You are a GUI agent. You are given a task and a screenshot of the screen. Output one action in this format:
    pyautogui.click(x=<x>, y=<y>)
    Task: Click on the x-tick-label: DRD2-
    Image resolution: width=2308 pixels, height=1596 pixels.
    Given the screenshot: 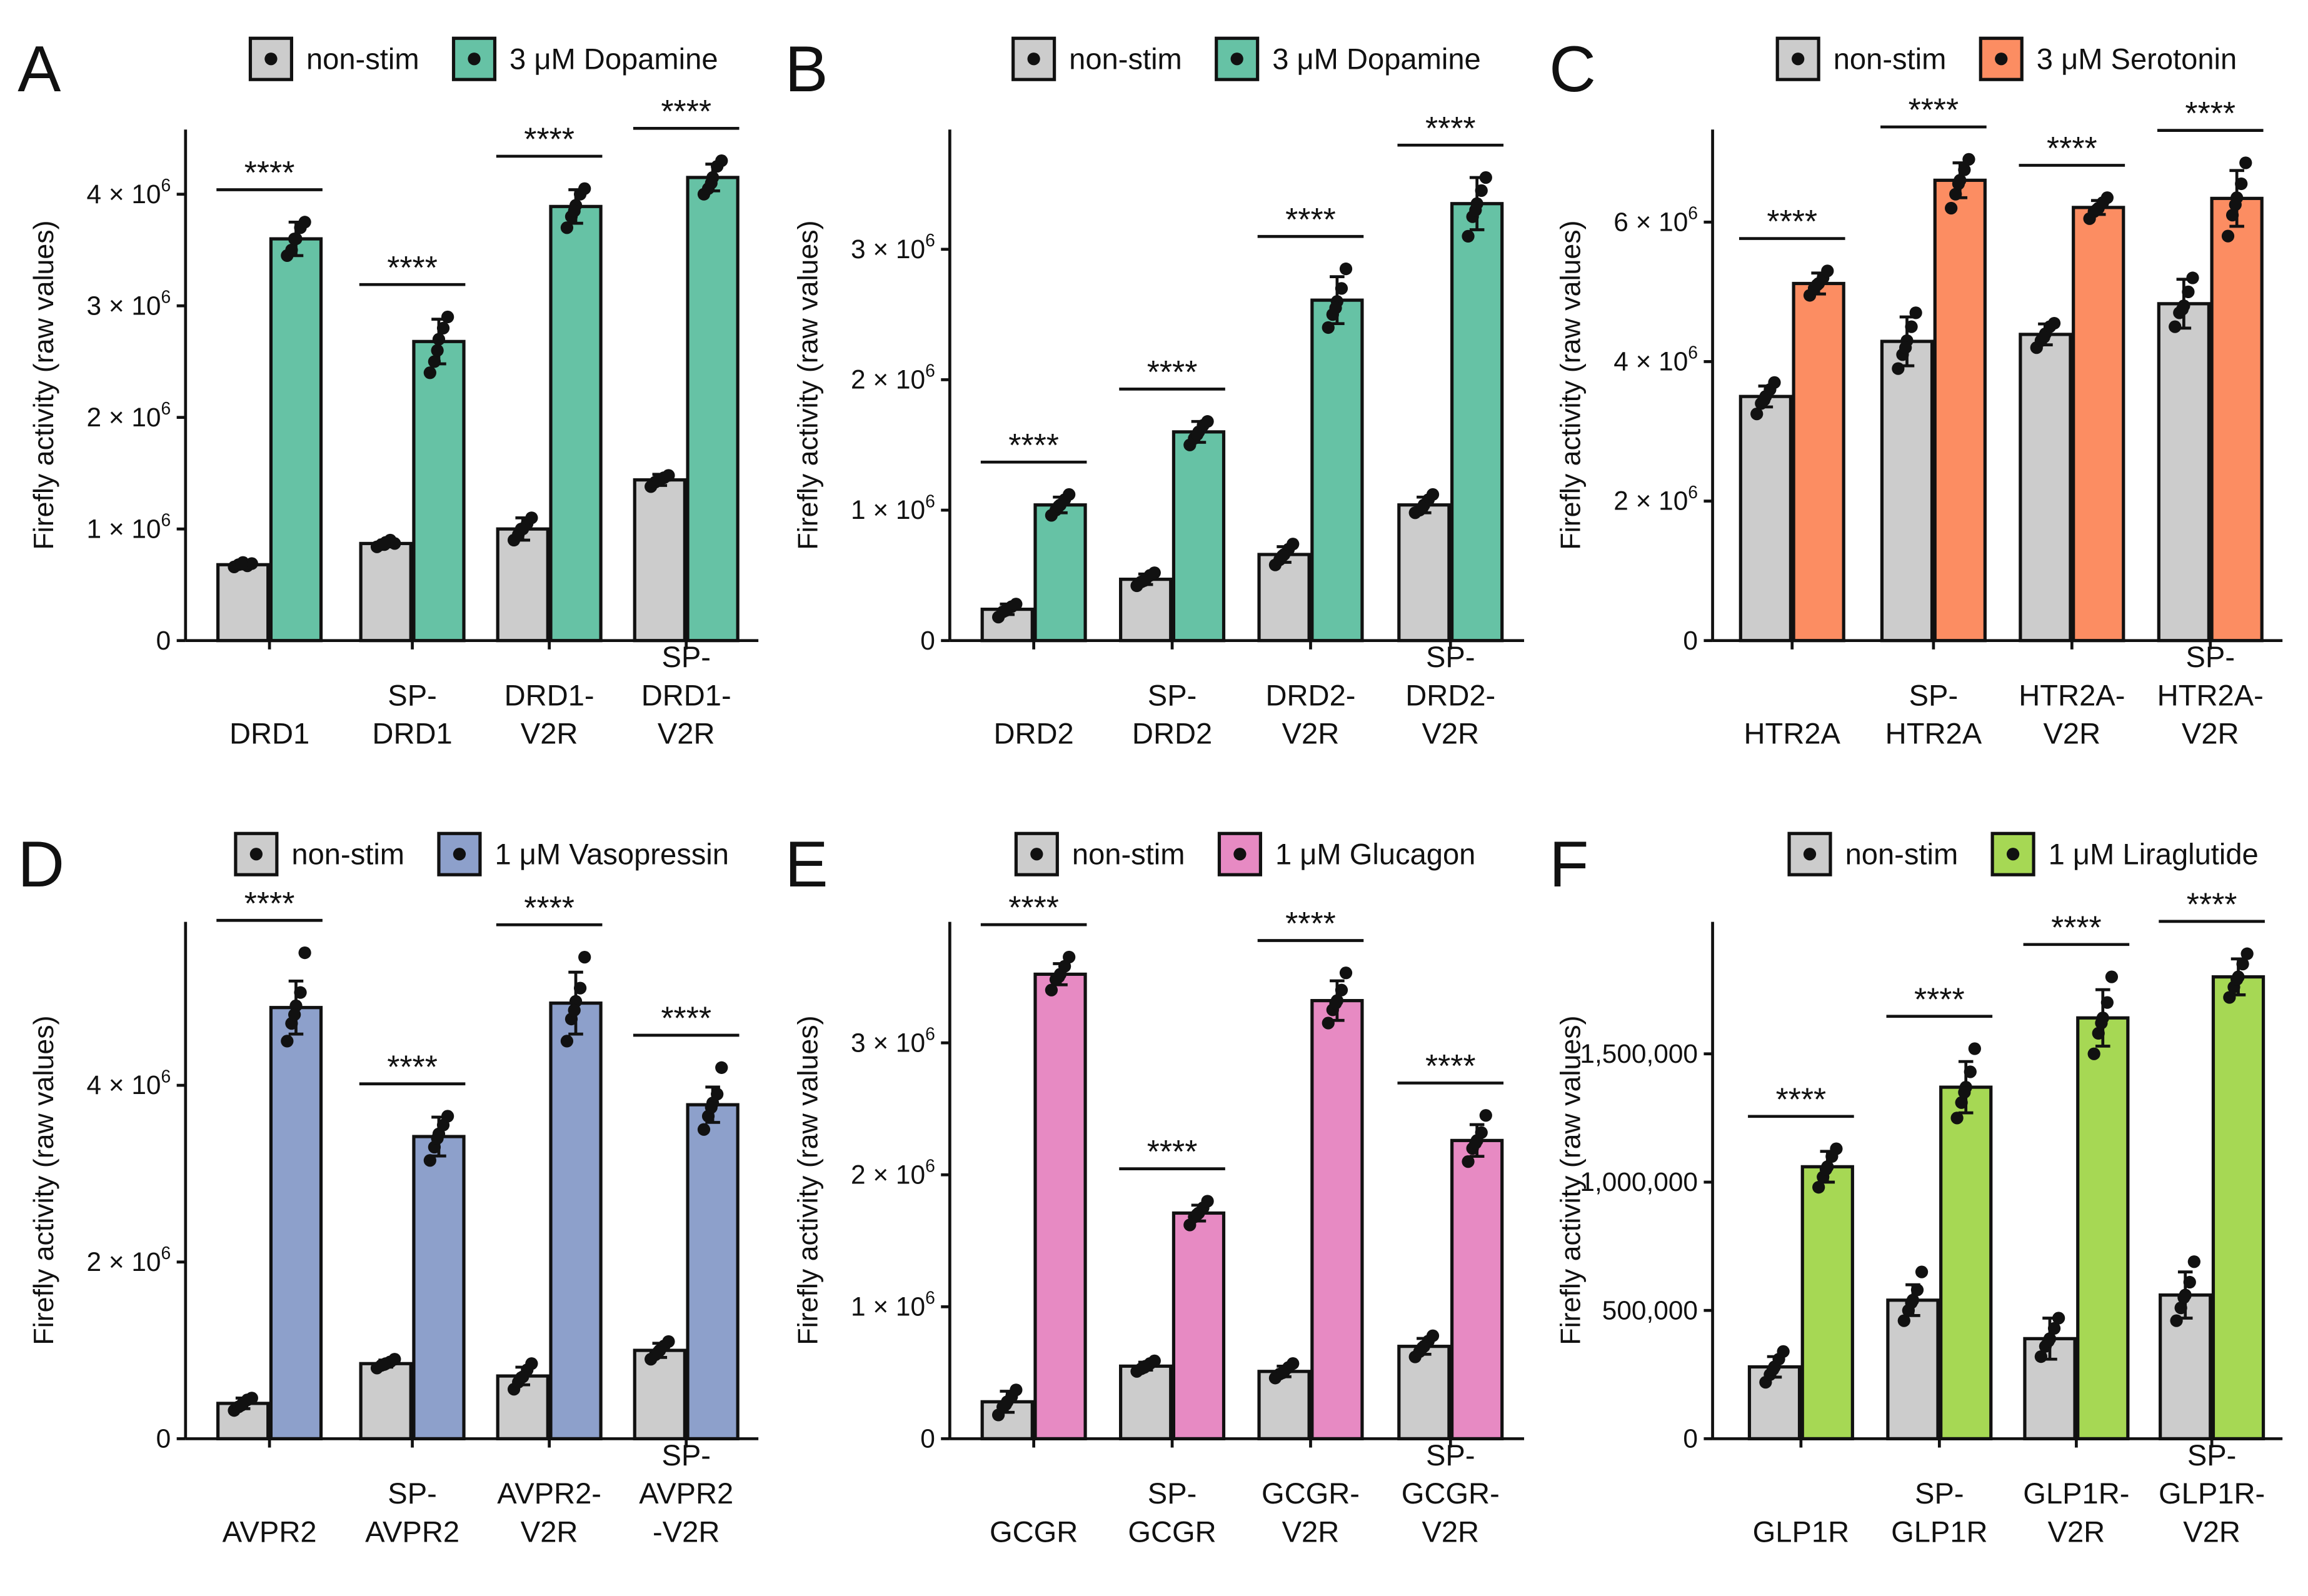 What is the action you would take?
    pyautogui.click(x=1450, y=694)
    